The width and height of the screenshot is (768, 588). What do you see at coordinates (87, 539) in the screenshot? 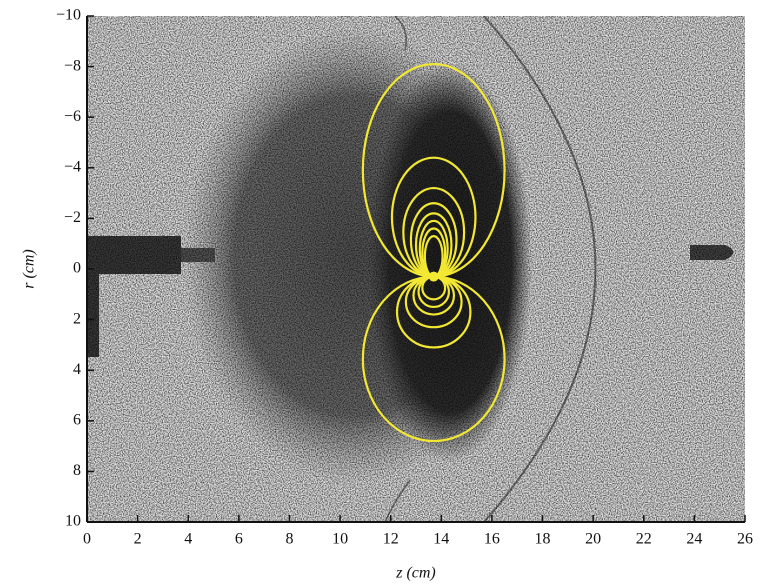
I see `x-tick-label: 0` at bounding box center [87, 539].